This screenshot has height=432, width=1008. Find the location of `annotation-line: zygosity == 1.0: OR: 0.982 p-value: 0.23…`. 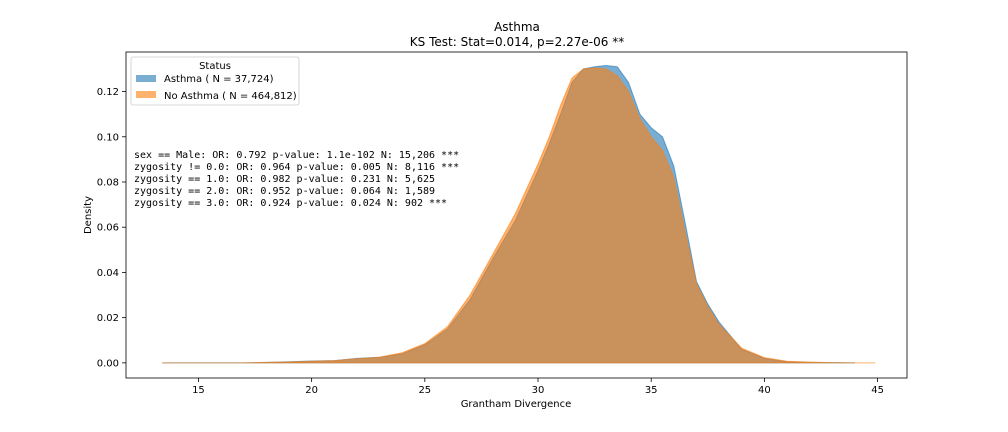

annotation-line: zygosity == 1.0: OR: 0.982 p-value: 0.23… is located at coordinates (284, 179).